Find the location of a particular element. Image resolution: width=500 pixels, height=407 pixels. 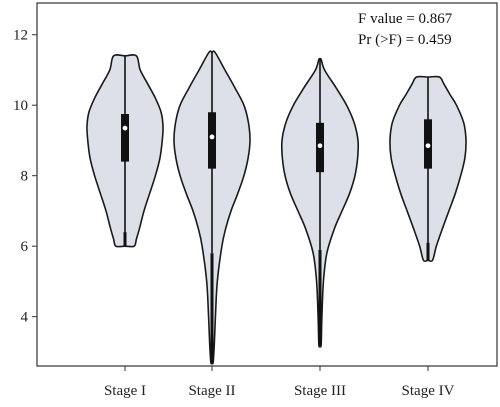

median-point-stage-ii is located at coordinates (212, 137).